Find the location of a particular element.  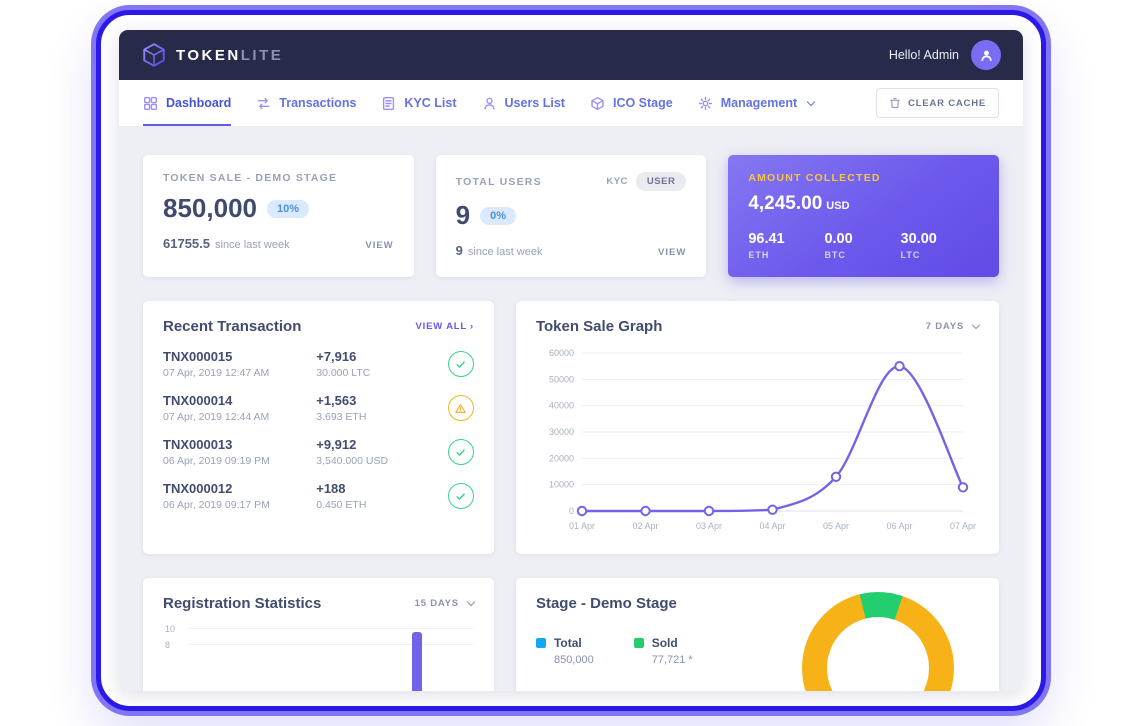

nav-label: ICO Stage is located at coordinates (642, 103).